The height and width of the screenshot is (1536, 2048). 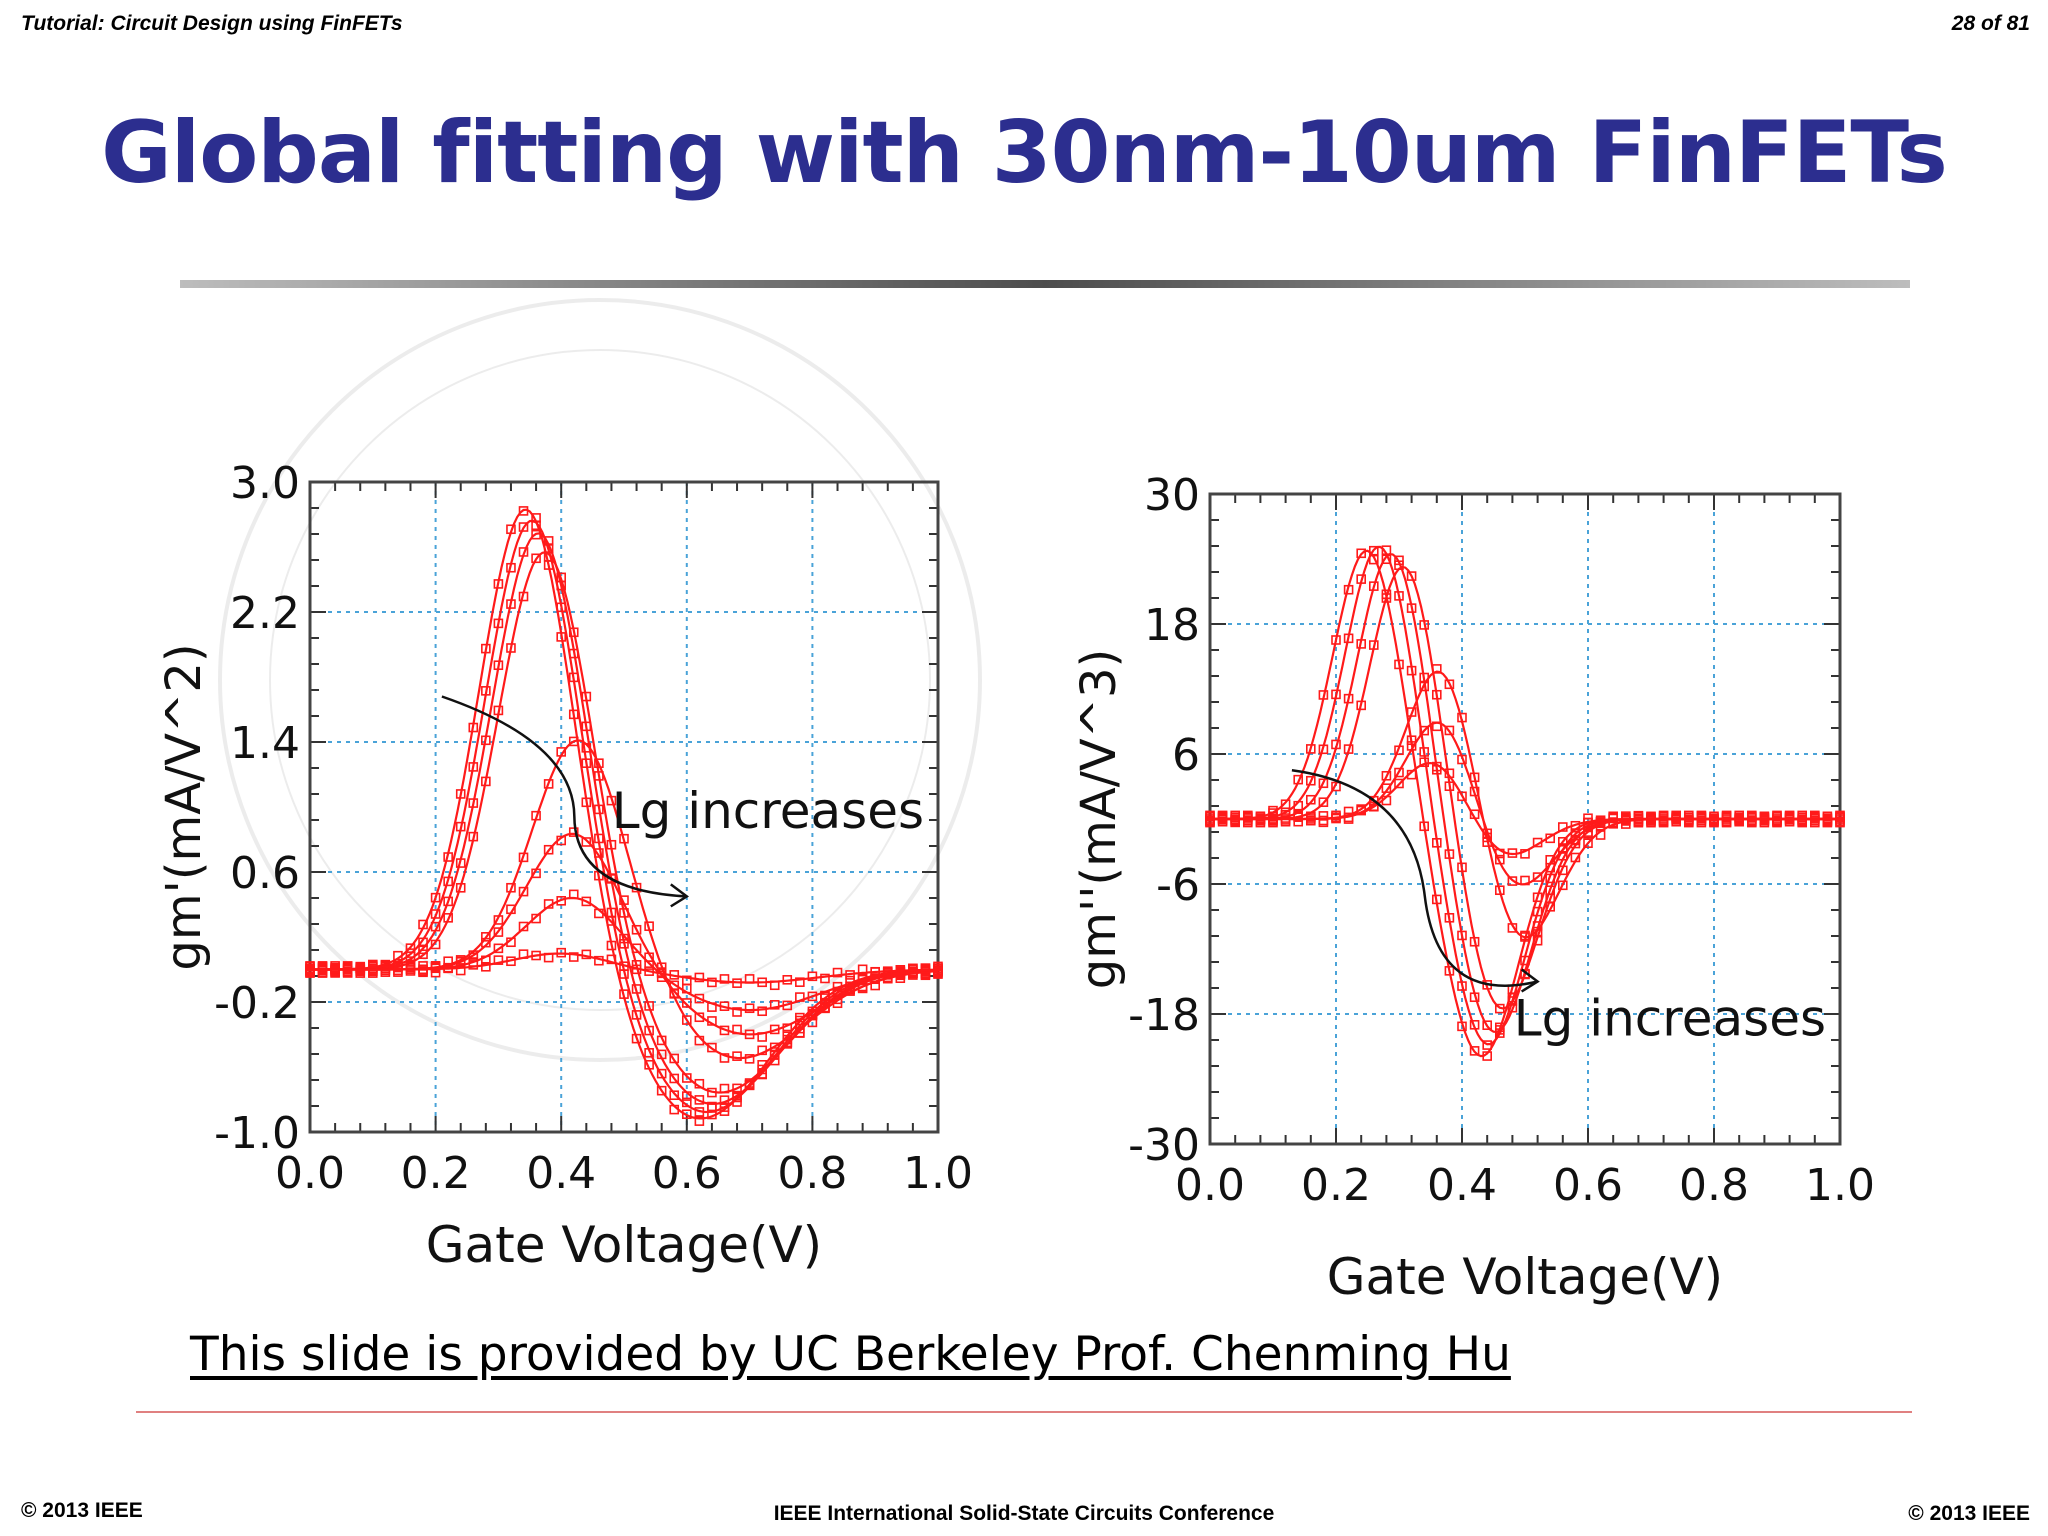 What do you see at coordinates (1525, 803) in the screenshot?
I see `series-group` at bounding box center [1525, 803].